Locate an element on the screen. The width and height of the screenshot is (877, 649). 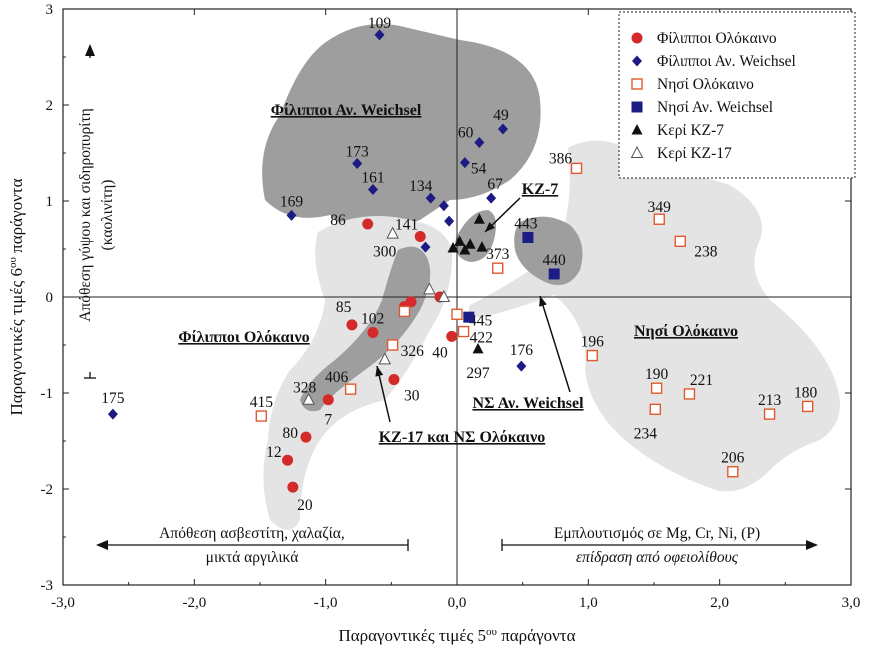
point-label: 141 is located at coordinates (406, 225).